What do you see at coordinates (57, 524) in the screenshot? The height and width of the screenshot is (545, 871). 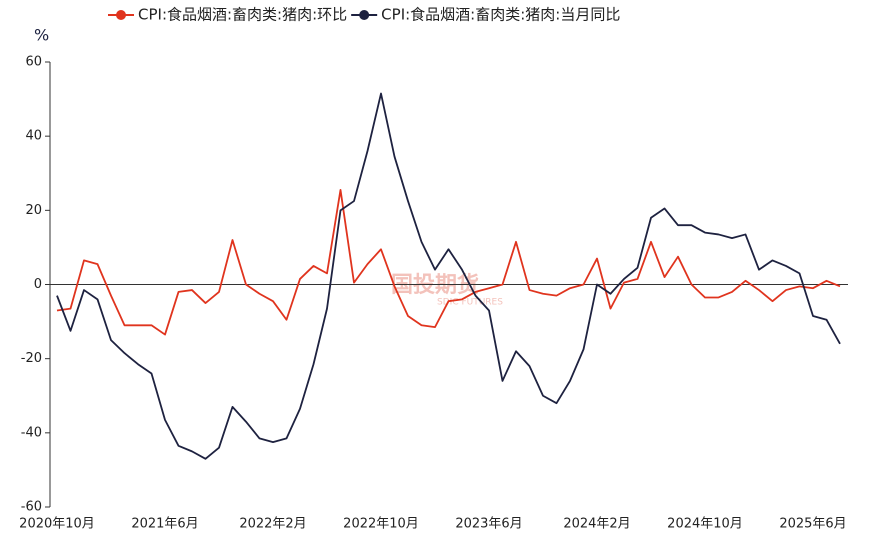 I see `x-tick-label: 2020年10月` at bounding box center [57, 524].